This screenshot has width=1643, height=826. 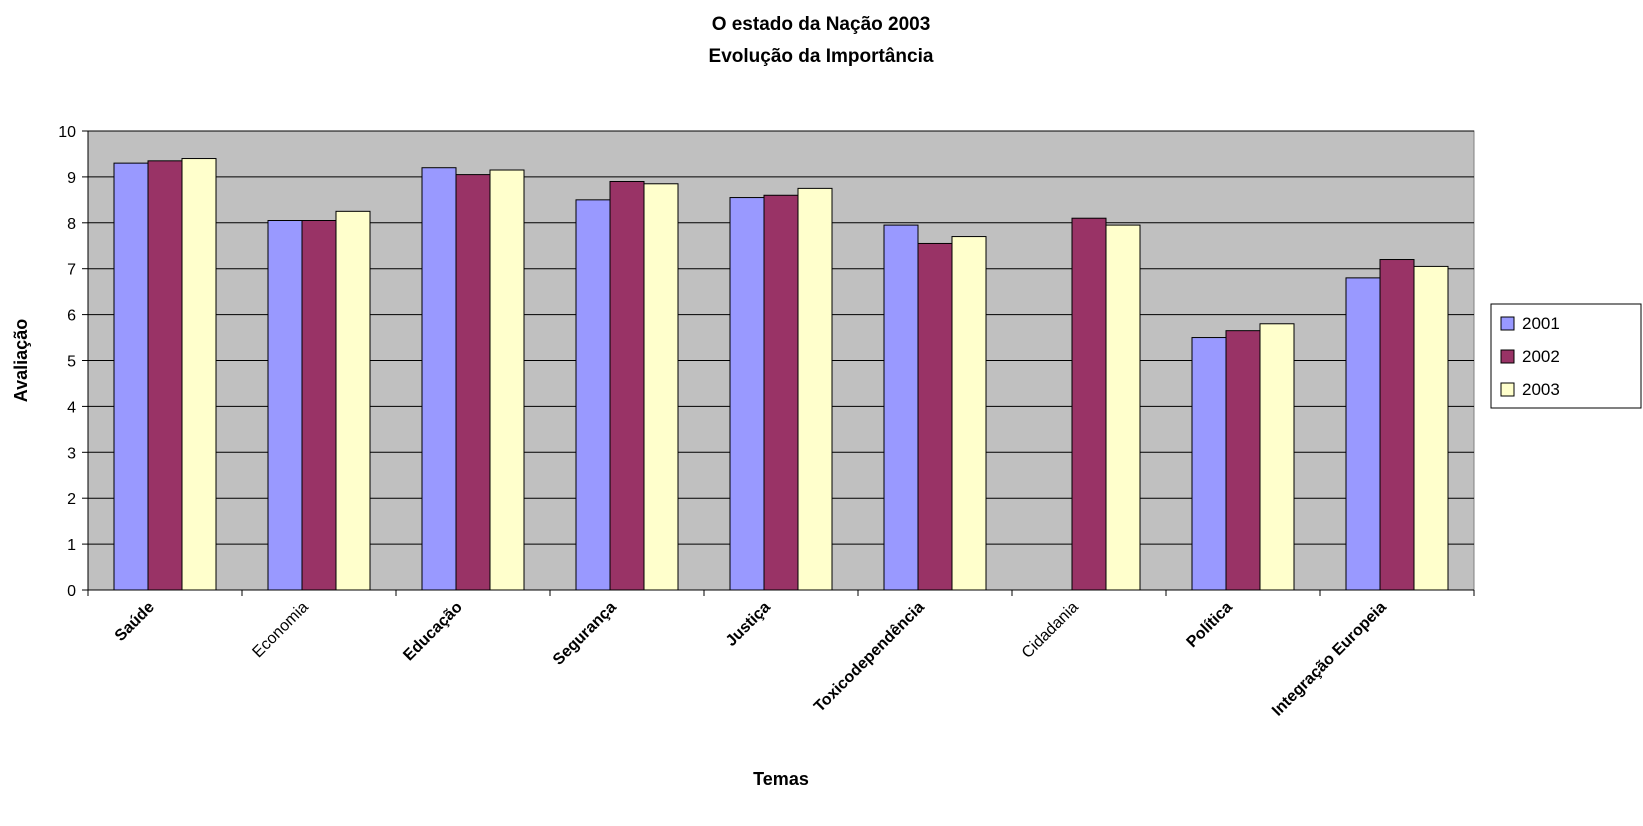 I want to click on y-tick-label: 2, so click(x=71, y=499).